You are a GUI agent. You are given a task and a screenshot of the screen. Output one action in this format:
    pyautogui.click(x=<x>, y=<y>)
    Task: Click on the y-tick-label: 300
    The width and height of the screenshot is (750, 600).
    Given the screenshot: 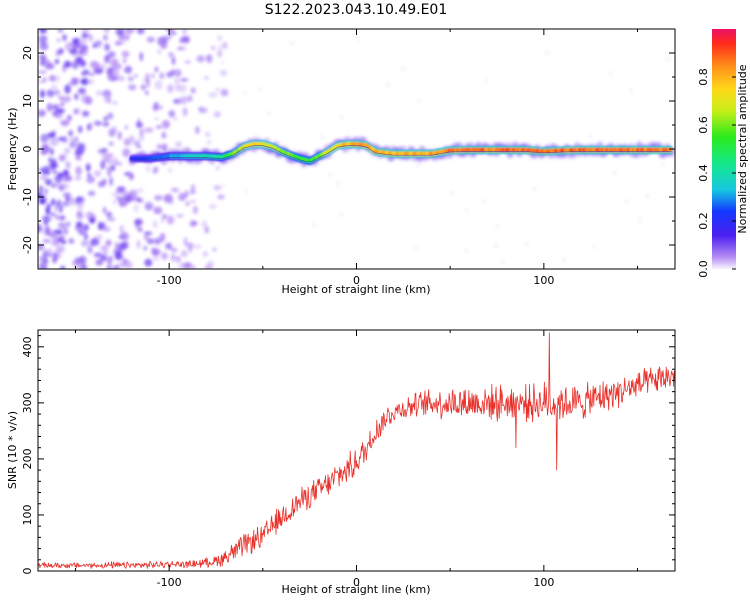 What is the action you would take?
    pyautogui.click(x=27, y=402)
    